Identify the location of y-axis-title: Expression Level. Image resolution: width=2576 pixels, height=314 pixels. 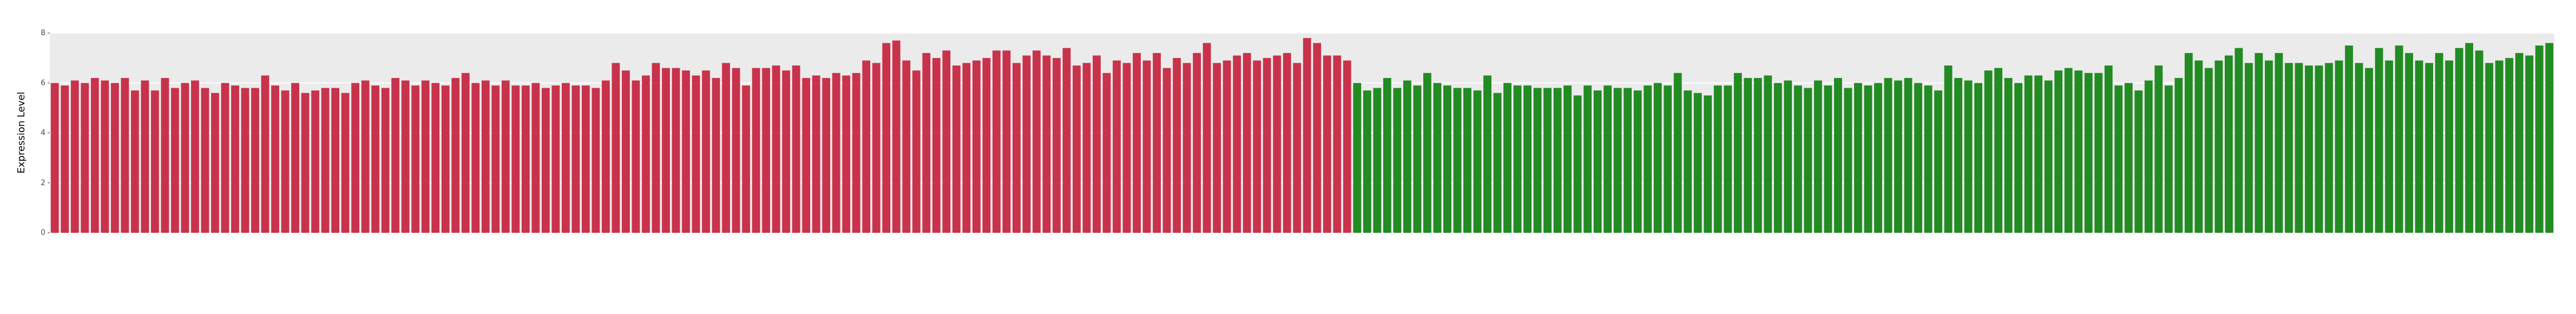
(21, 133).